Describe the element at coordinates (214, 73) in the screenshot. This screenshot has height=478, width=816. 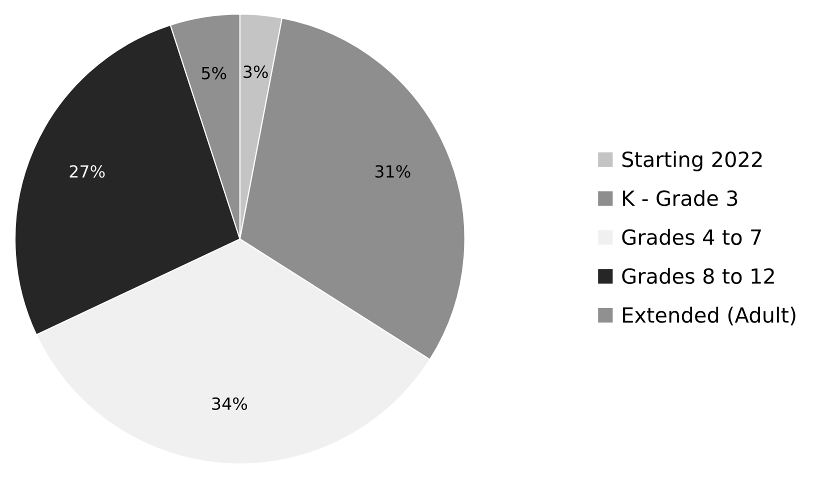
I see `data-label: 5%` at that location.